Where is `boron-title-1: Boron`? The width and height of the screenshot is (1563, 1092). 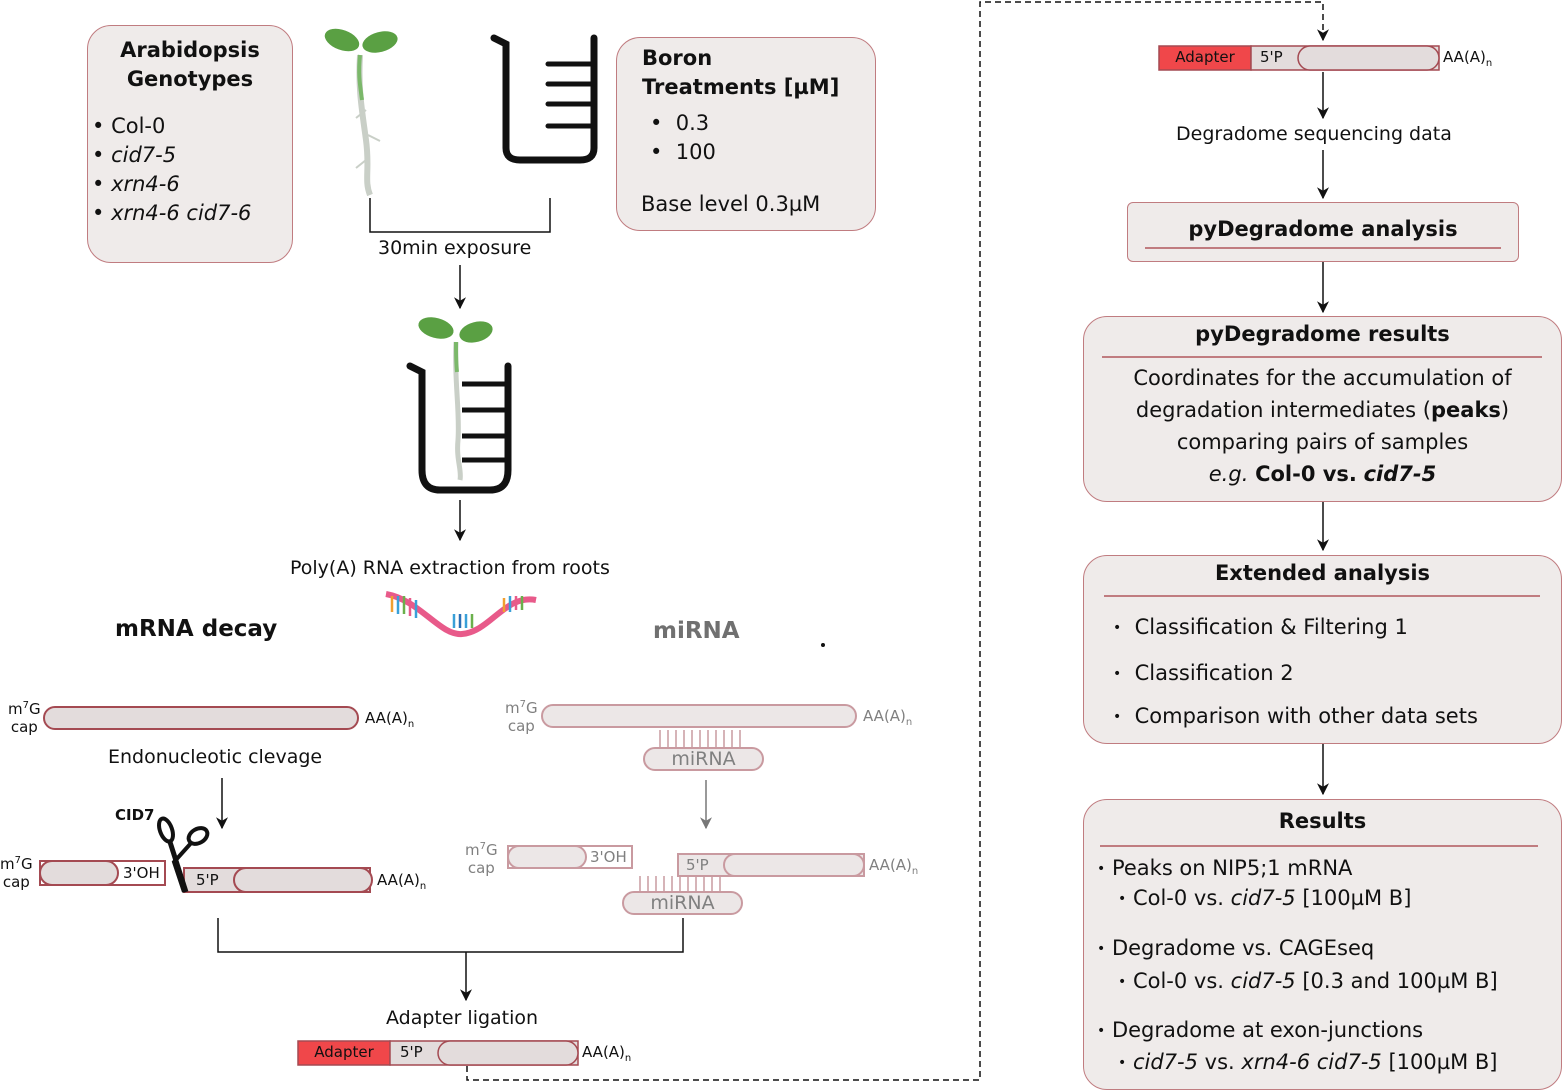
boron-title-1: Boron is located at coordinates (677, 58).